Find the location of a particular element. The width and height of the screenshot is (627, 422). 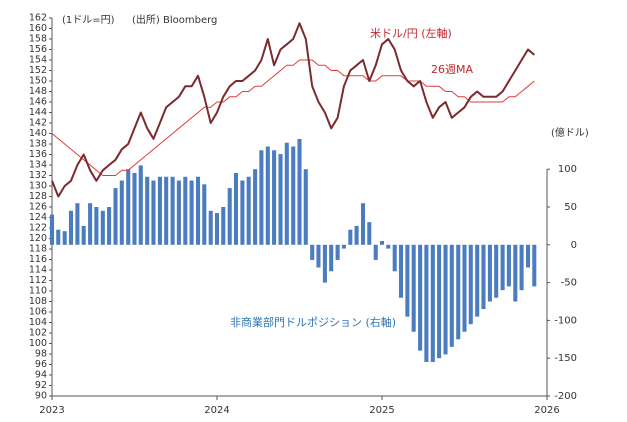

y-tick-label: 154 is located at coordinates (38, 60).